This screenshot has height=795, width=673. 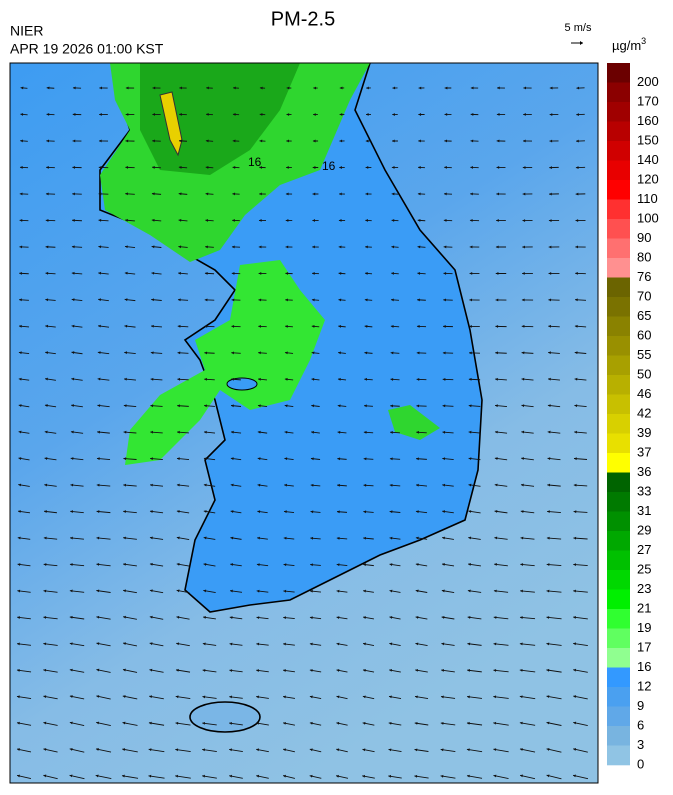 What do you see at coordinates (648, 139) in the screenshot?
I see `colorbar-label: 150` at bounding box center [648, 139].